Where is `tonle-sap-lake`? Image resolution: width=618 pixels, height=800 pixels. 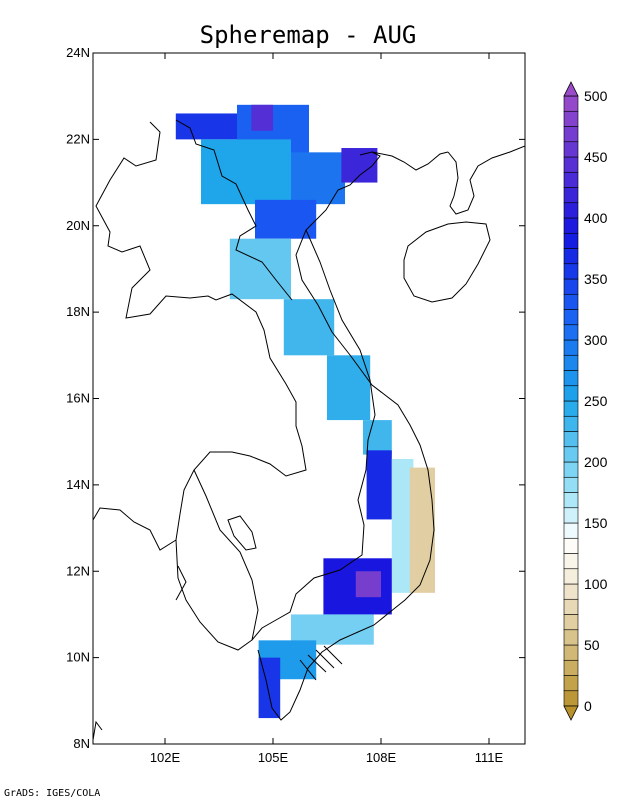 tonle-sap-lake is located at coordinates (242, 533).